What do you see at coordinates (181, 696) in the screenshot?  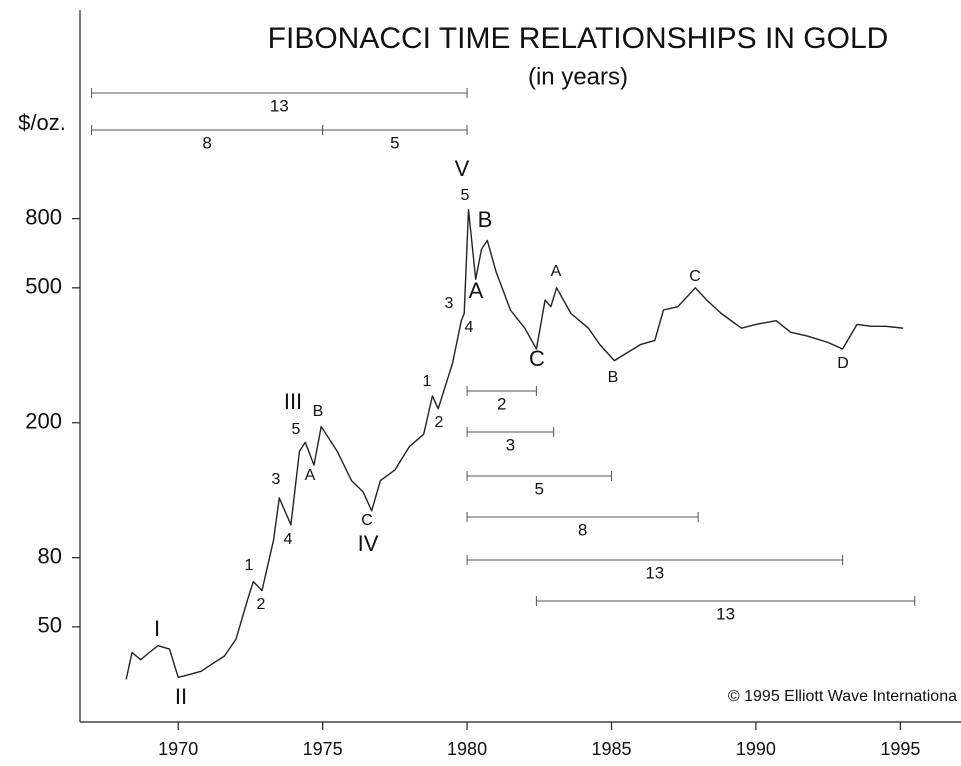 I see `wave-label: II` at bounding box center [181, 696].